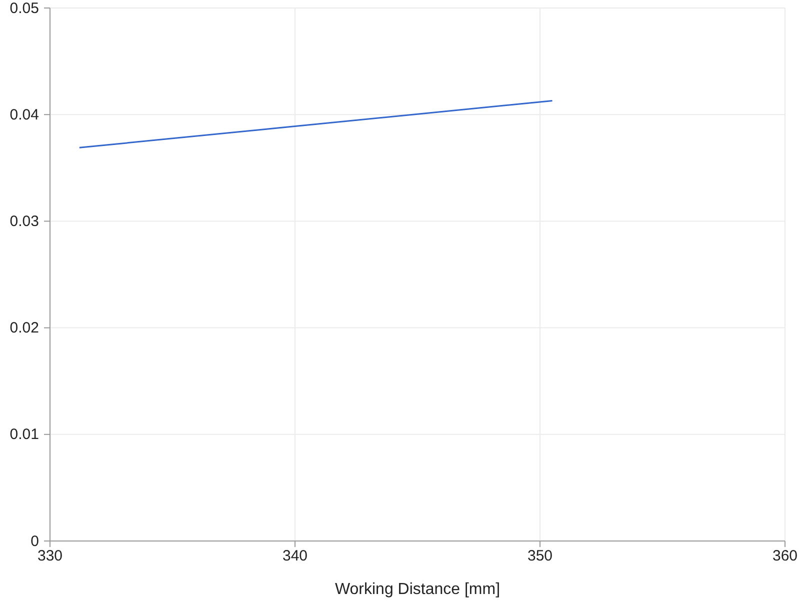 The height and width of the screenshot is (602, 800). I want to click on x-tick-label: 360, so click(785, 556).